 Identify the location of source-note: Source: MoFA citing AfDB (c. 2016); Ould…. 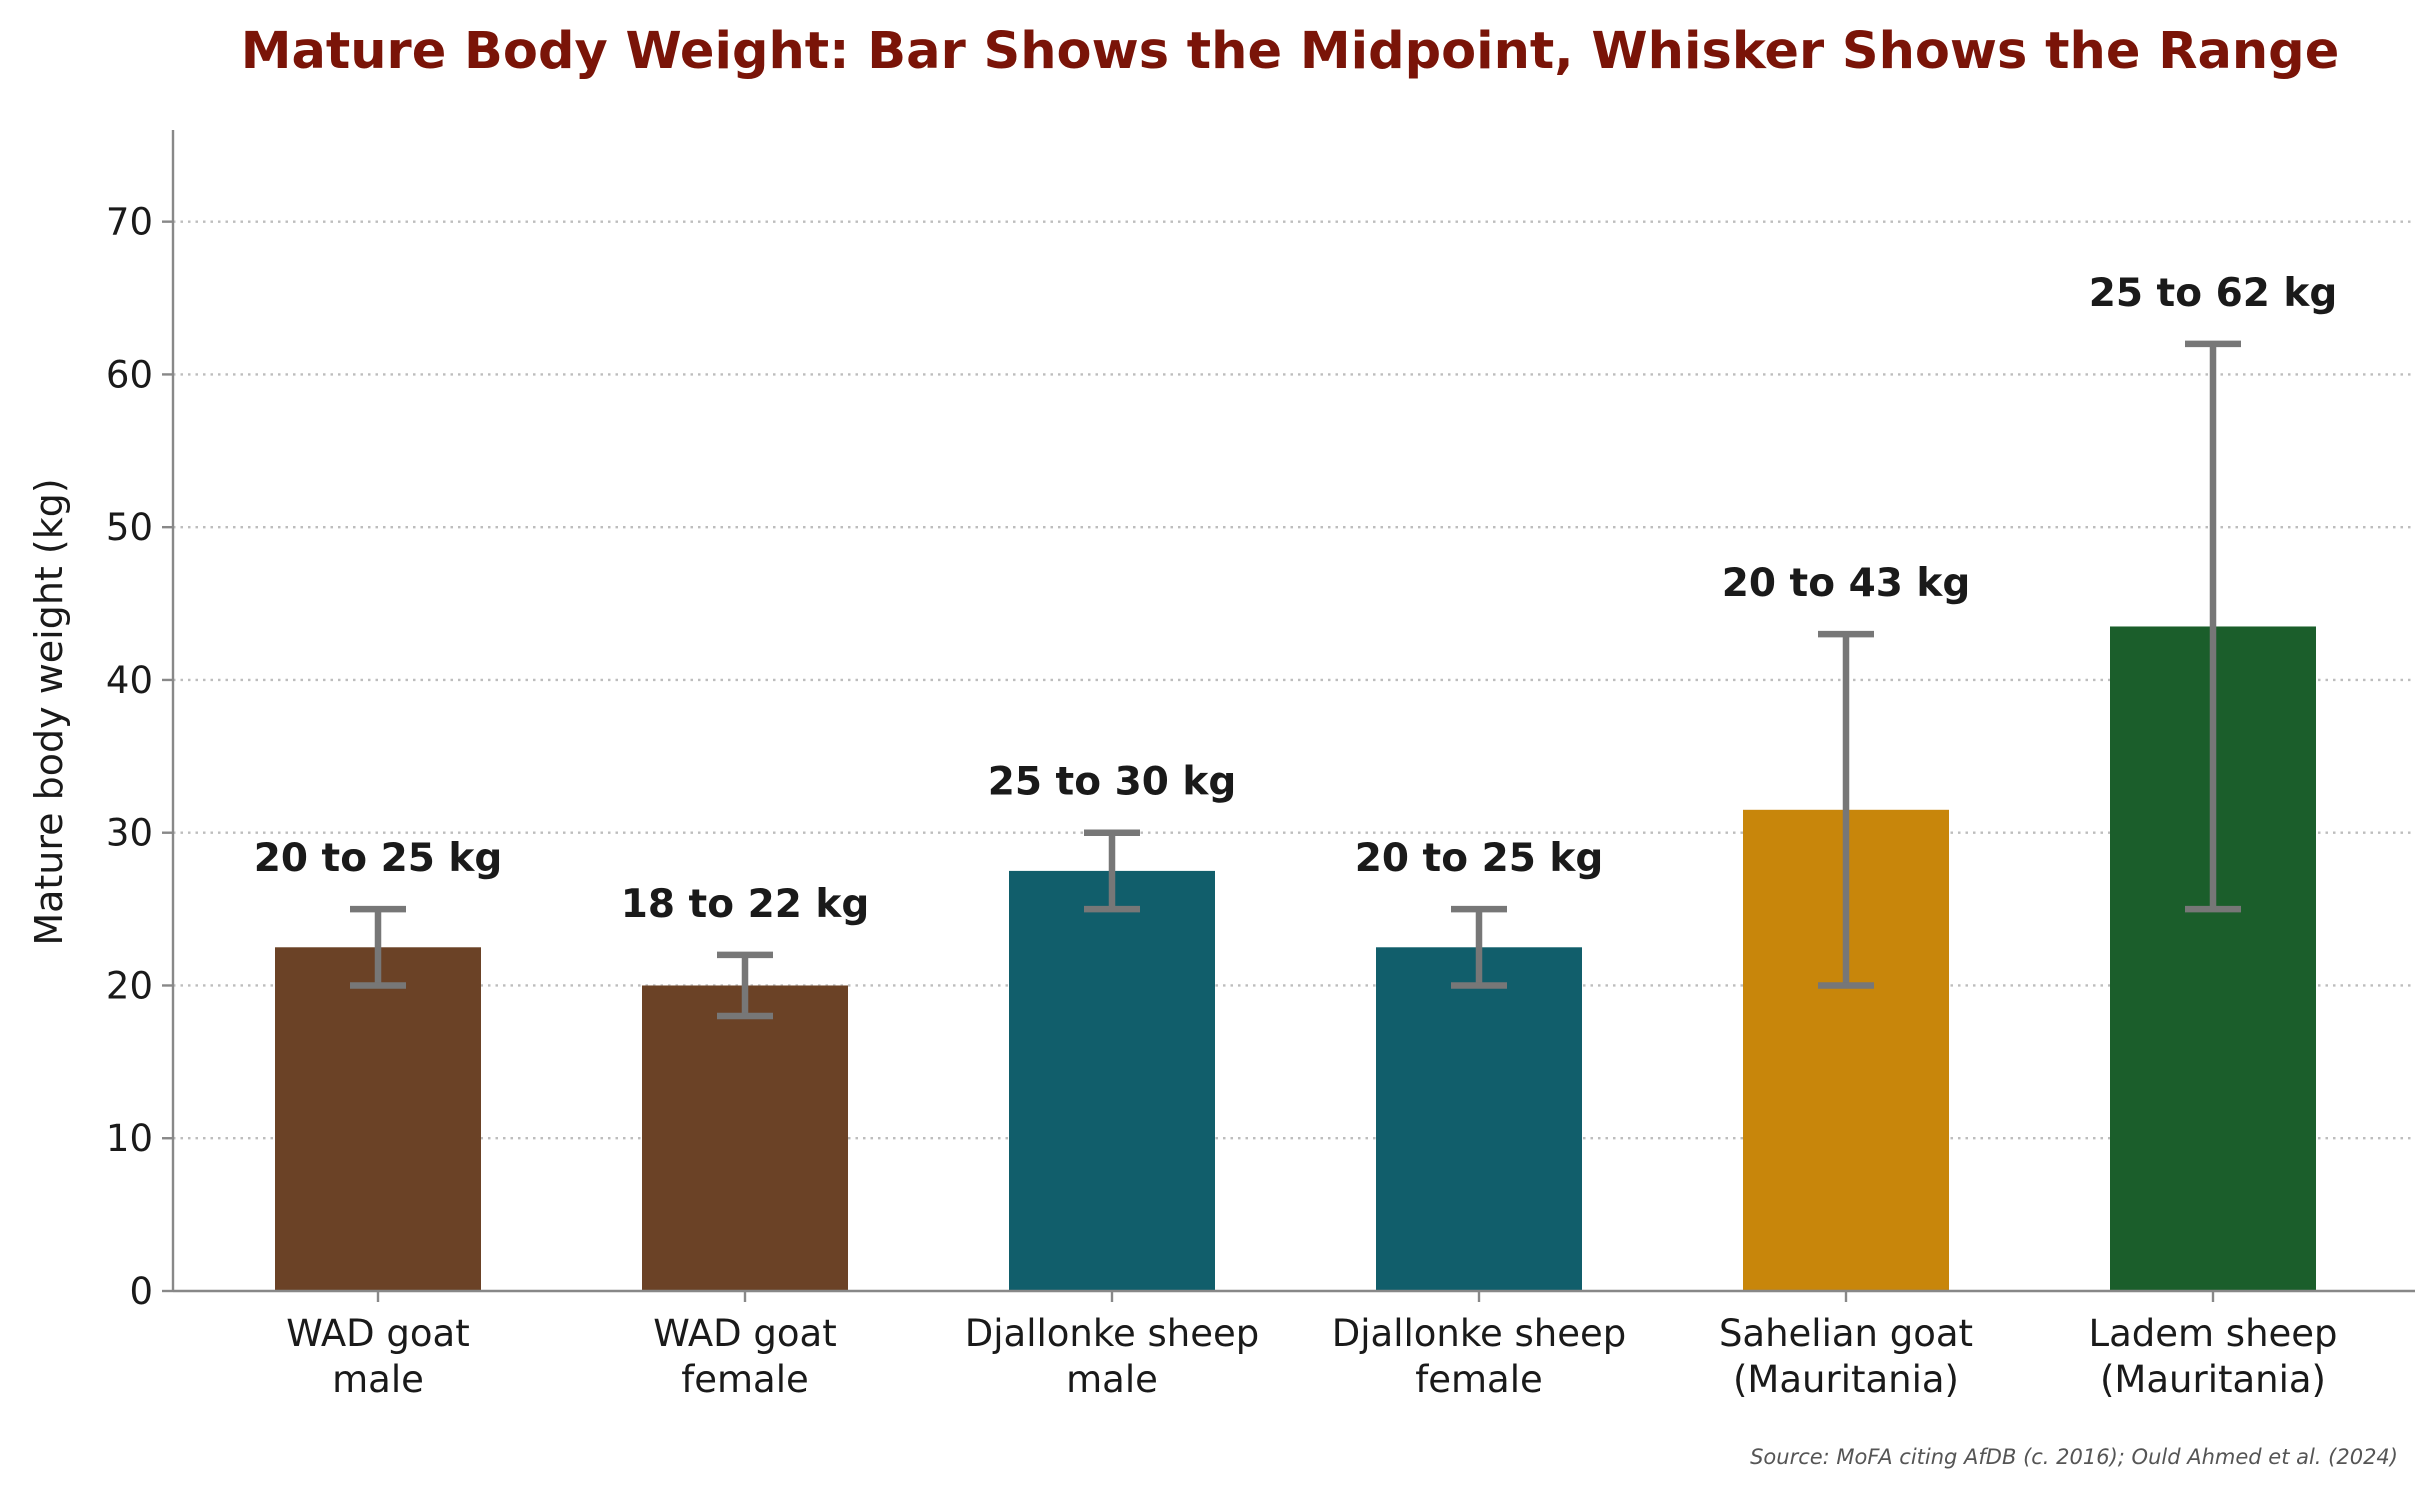
(2074, 1457).